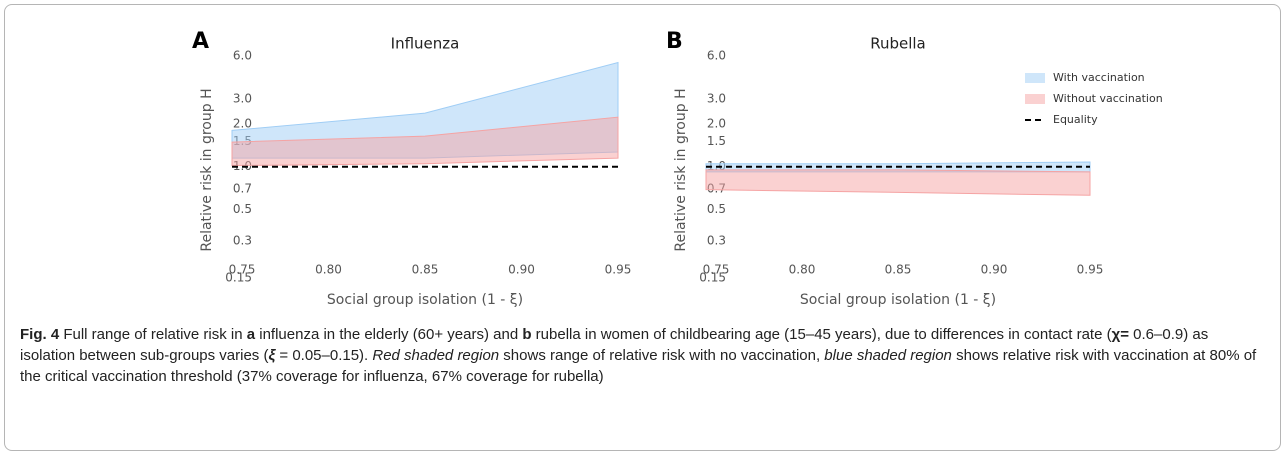  I want to click on legend-label: Equality, so click(1075, 119).